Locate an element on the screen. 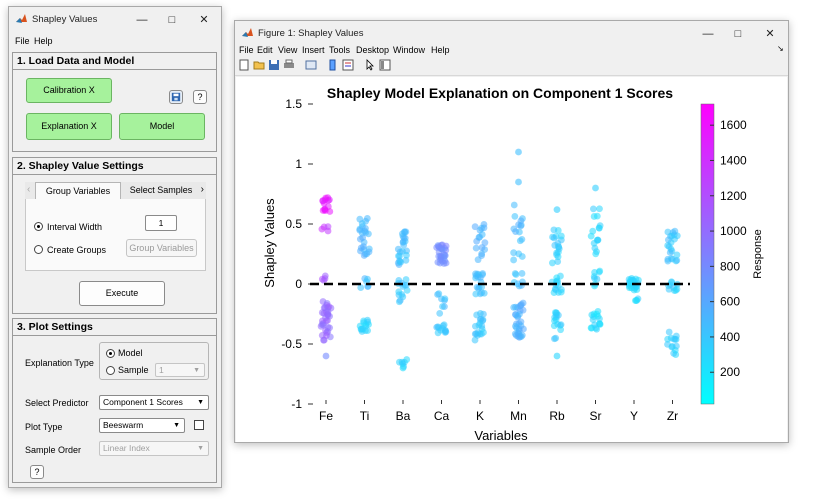 The height and width of the screenshot is (500, 832). figure-titlebar: Figure 1: Shapley Values — □ ✕ is located at coordinates (511, 34).